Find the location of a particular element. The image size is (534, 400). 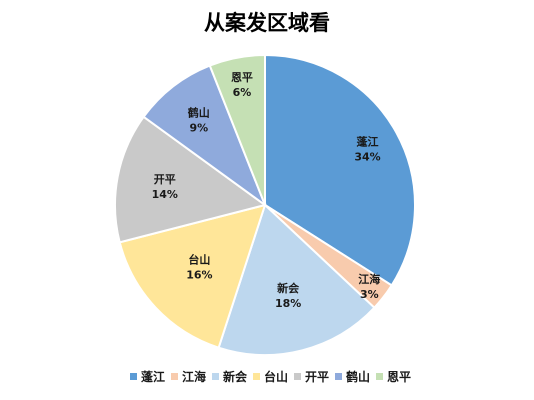

slice-value-label-2: 3% is located at coordinates (369, 294).